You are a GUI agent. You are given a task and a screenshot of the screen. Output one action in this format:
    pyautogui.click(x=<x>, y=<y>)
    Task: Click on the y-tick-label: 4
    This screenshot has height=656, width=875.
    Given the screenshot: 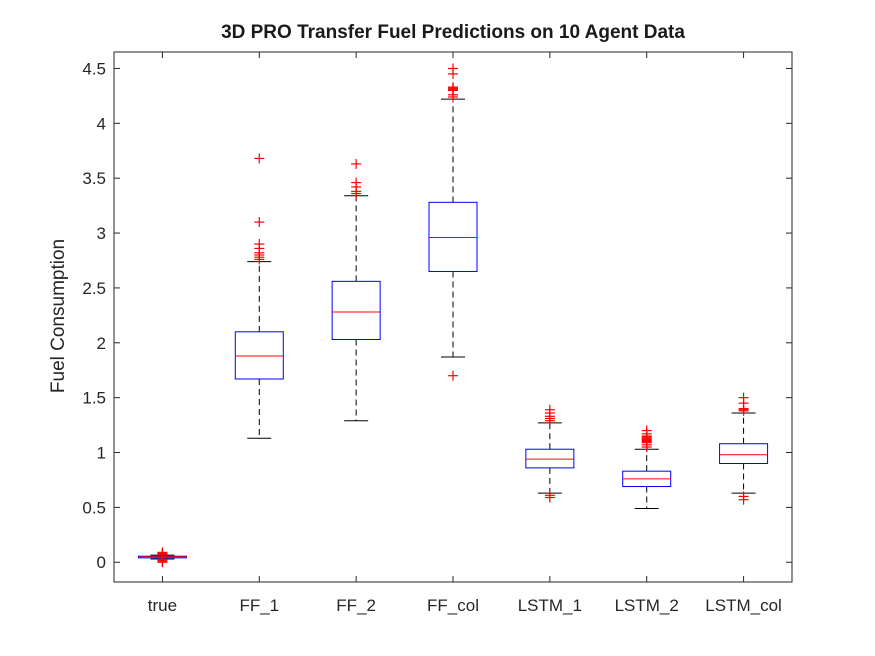 What is the action you would take?
    pyautogui.click(x=101, y=123)
    